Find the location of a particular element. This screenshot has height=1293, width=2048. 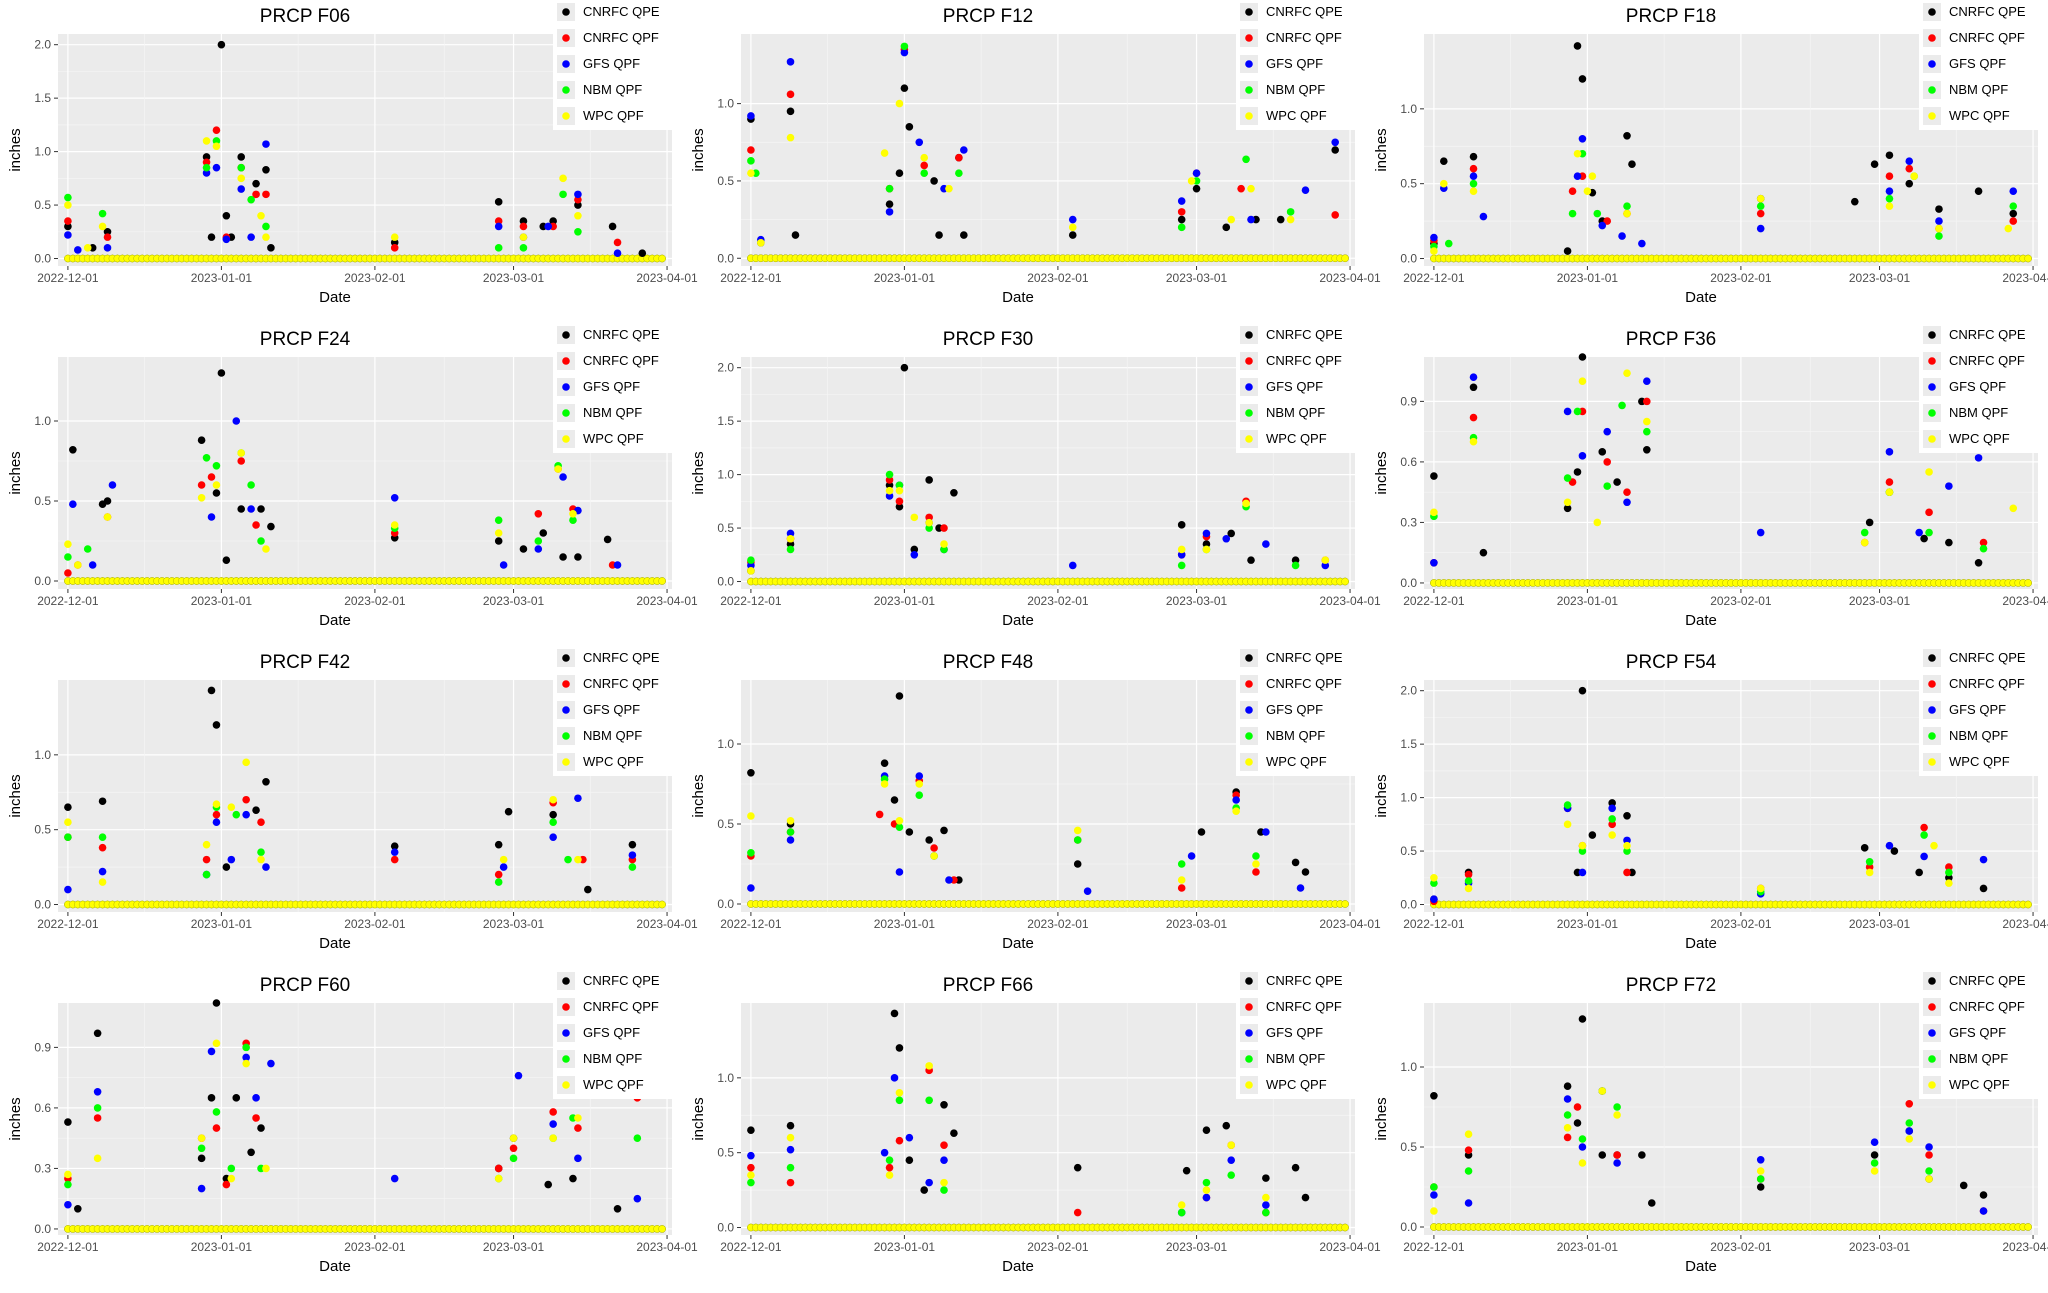

chart-title: PRCP F36 is located at coordinates (1671, 339).